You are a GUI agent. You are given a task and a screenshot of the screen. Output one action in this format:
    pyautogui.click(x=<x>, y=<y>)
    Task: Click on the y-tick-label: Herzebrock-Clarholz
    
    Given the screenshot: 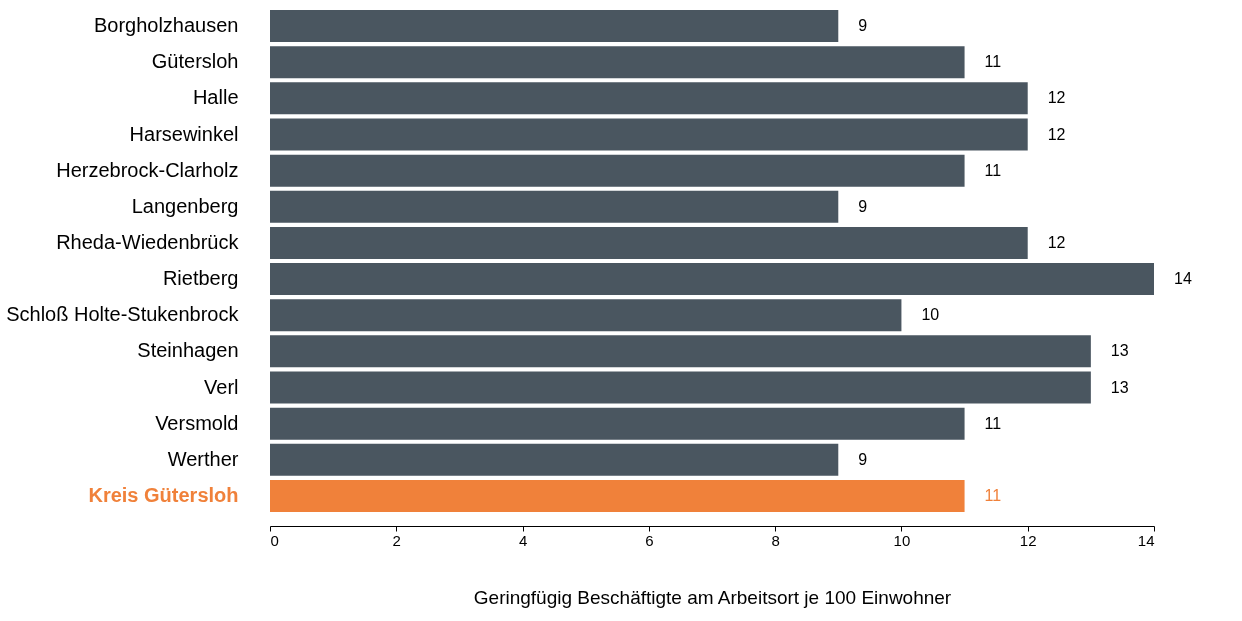 What is the action you would take?
    pyautogui.click(x=147, y=169)
    